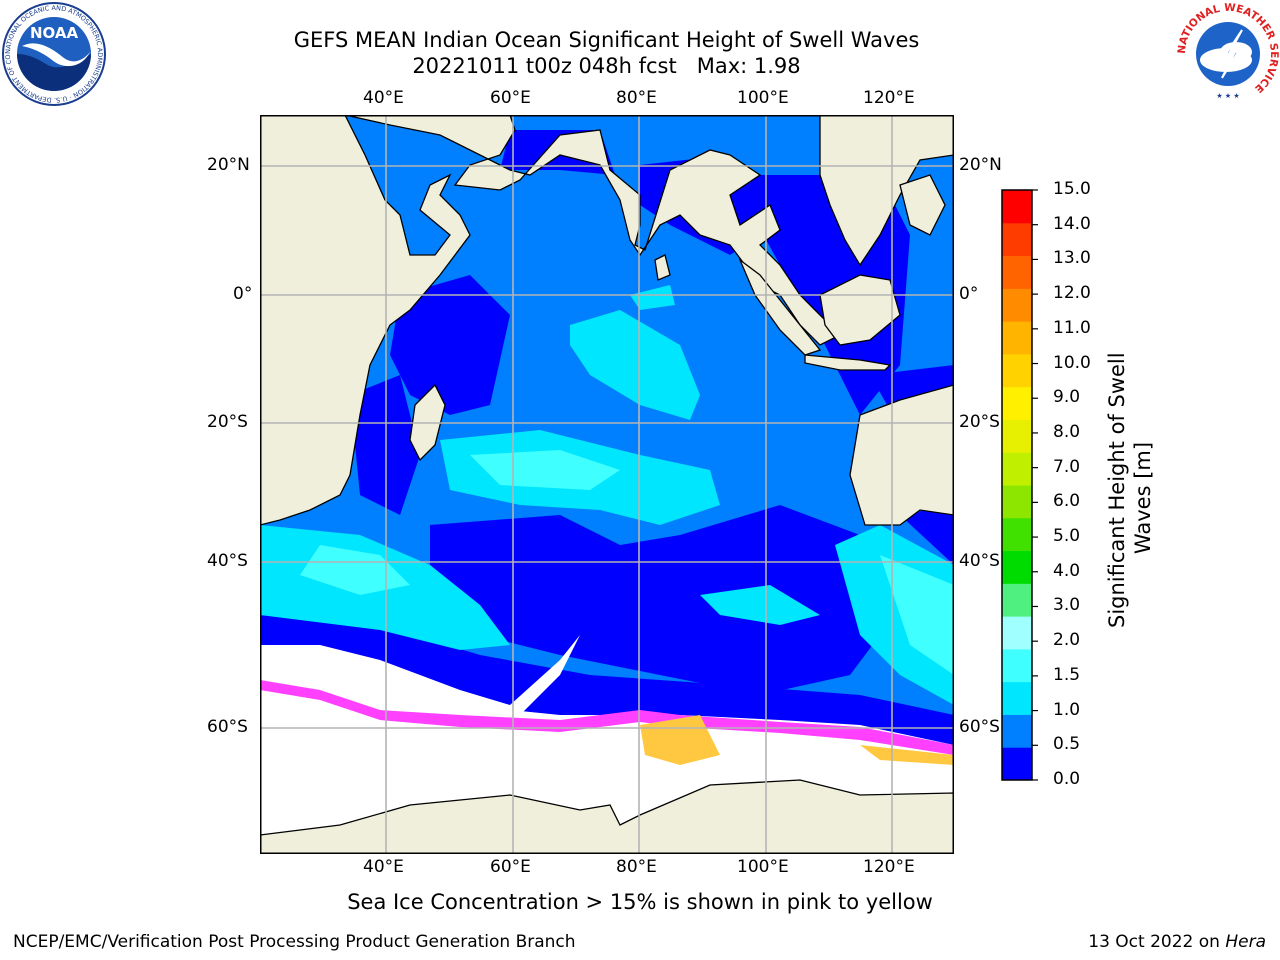  Describe the element at coordinates (1072, 258) in the screenshot. I see `colorbar-label: 13.0` at that location.